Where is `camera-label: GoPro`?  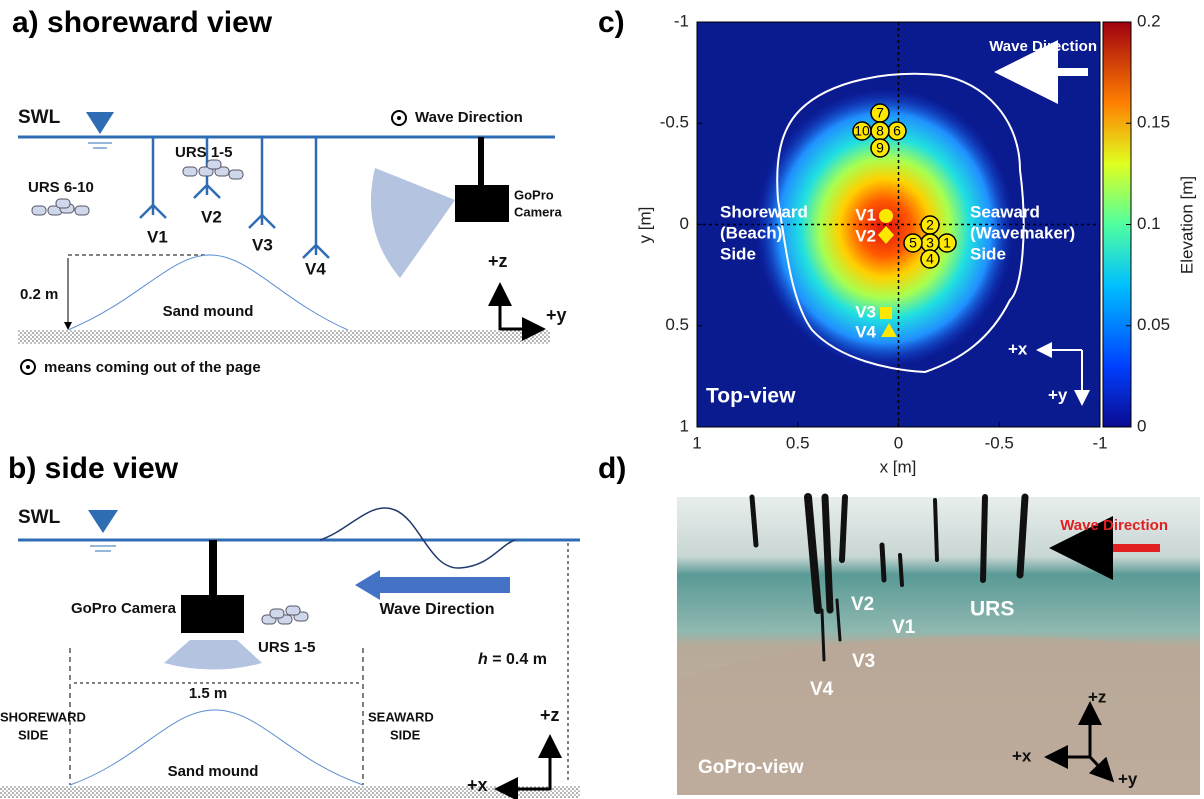
camera-label: GoPro is located at coordinates (534, 194).